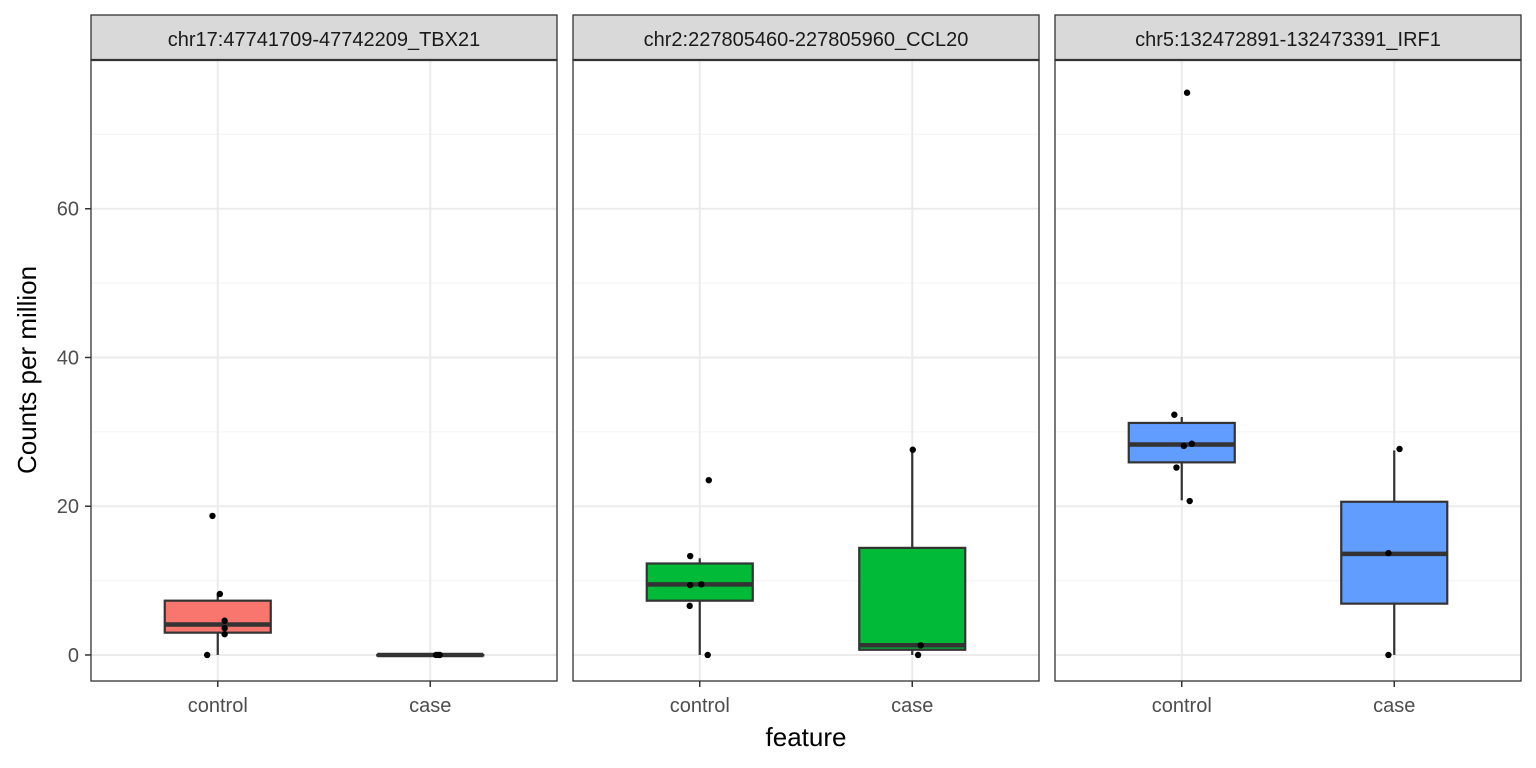  I want to click on facet-strip-label: chr17:47741709-47742209_TBX21, so click(324, 40).